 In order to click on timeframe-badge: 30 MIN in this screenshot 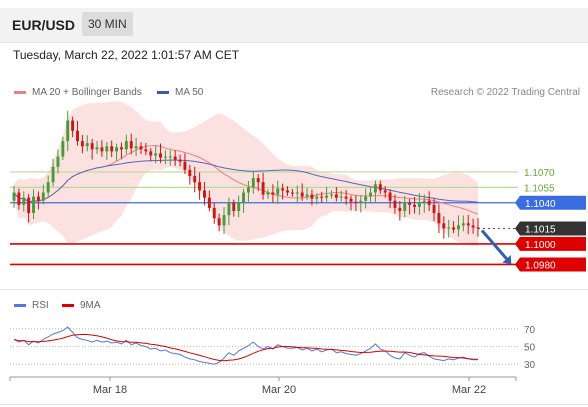, I will do `click(107, 24)`.